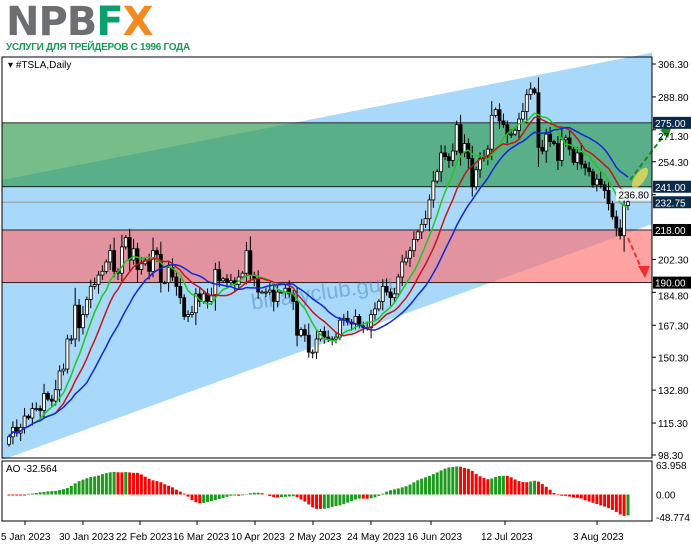 This screenshot has height=549, width=691. What do you see at coordinates (673, 137) in the screenshot?
I see `y-tick-label: 271.30` at bounding box center [673, 137].